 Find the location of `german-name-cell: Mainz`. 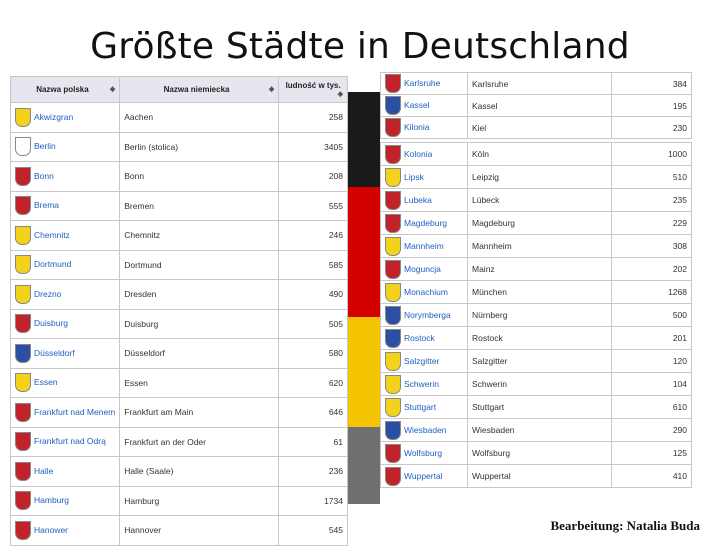

german-name-cell: Mainz is located at coordinates (539, 269).